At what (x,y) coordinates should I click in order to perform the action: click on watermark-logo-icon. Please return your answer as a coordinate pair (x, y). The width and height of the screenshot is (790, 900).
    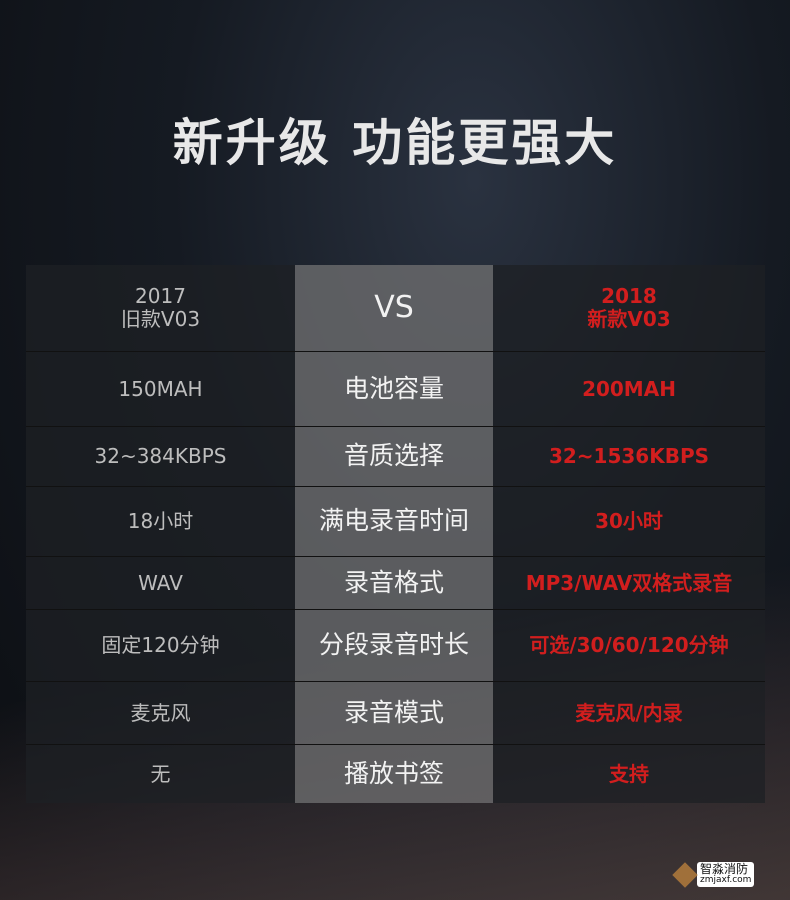
    Looking at the image, I should click on (685, 874).